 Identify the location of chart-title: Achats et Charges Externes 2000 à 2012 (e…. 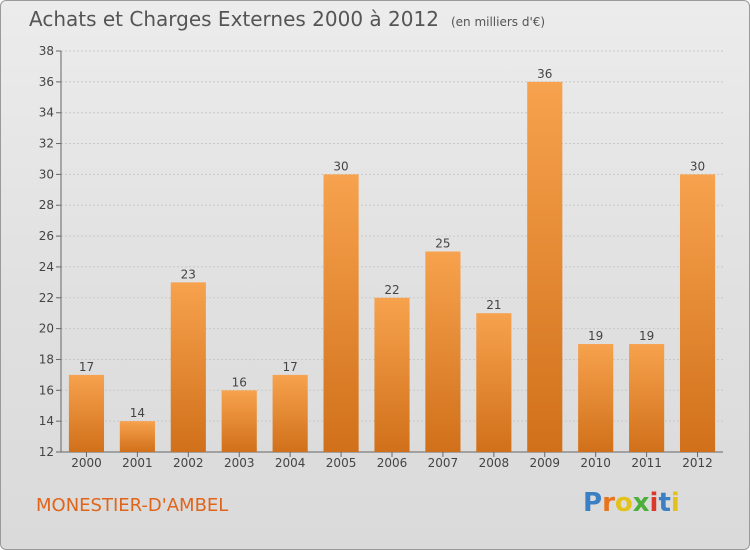
(287, 19).